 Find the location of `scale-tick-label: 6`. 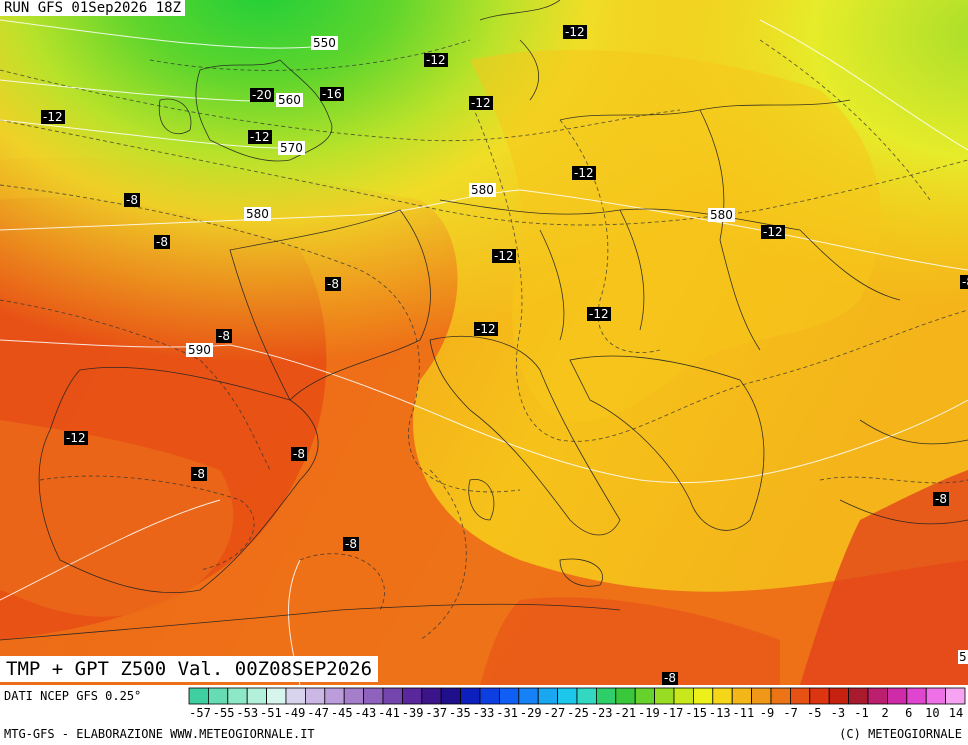

scale-tick-label: 6 is located at coordinates (909, 713).